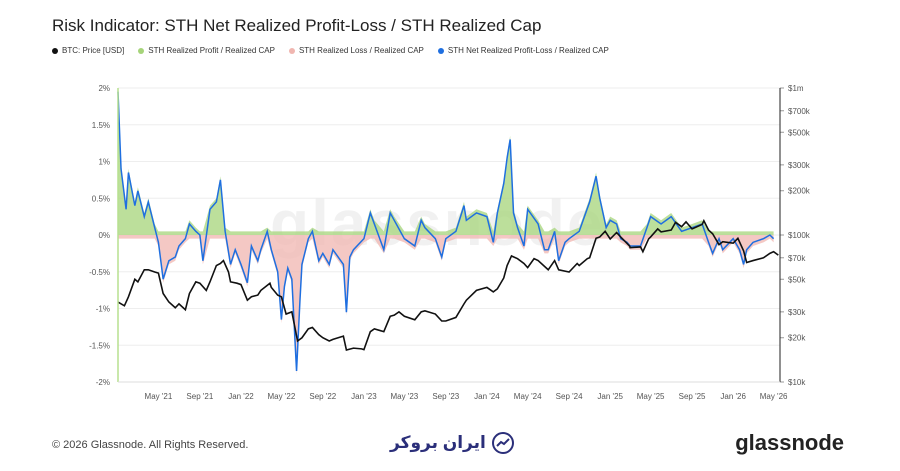 This screenshot has width=900, height=471. I want to click on y-left-tick-label: 0%, so click(104, 235).